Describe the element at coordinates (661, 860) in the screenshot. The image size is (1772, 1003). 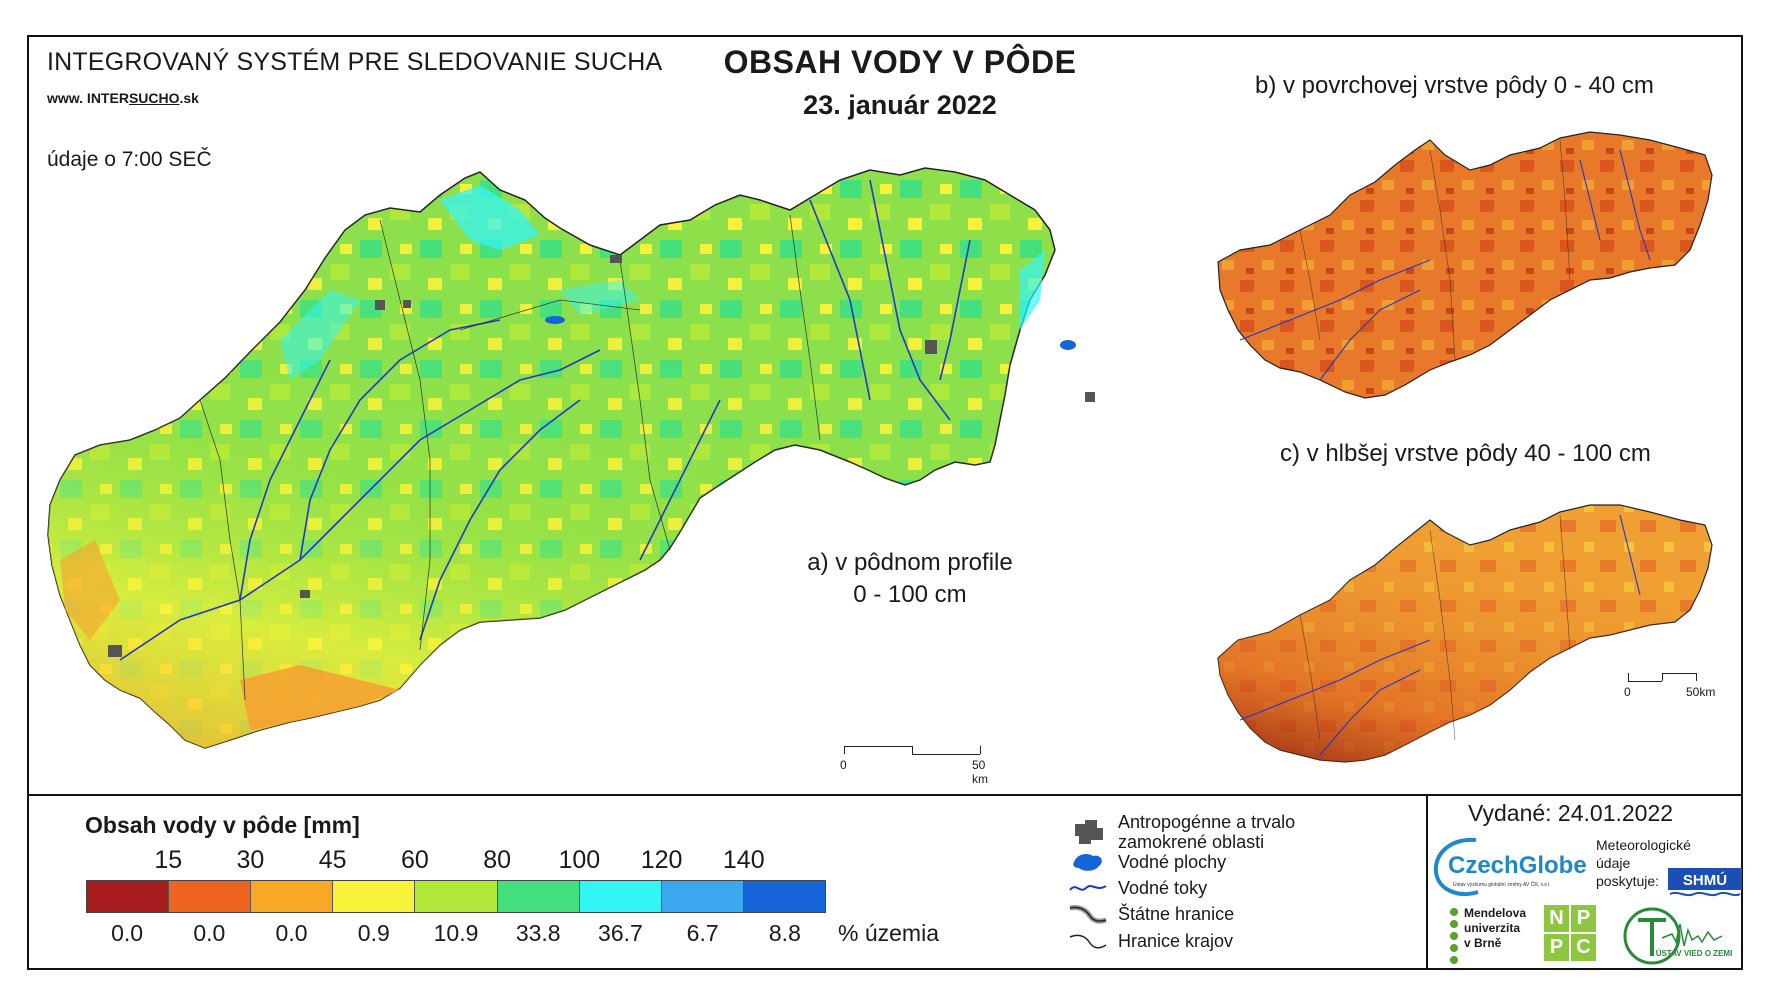
I see `legend-threshold-label: 120` at that location.